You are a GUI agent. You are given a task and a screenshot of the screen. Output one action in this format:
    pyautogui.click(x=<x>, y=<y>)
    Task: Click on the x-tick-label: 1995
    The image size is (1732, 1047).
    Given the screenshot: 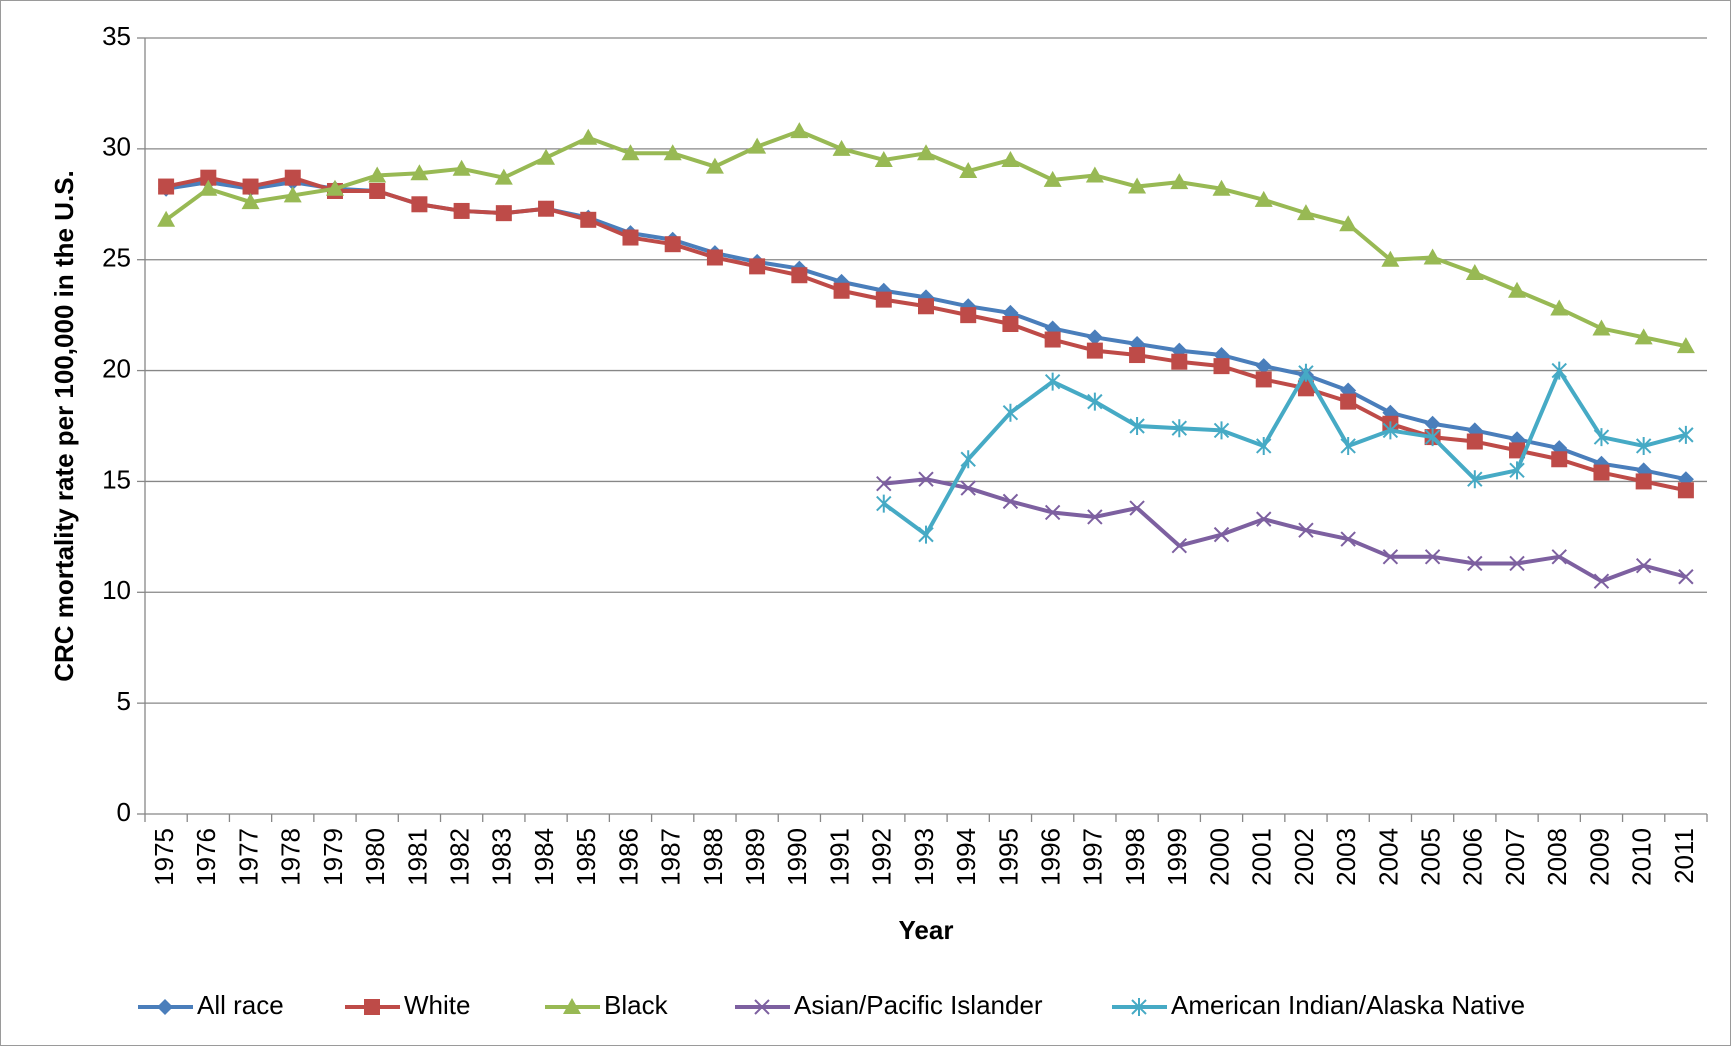 What is the action you would take?
    pyautogui.click(x=1008, y=857)
    